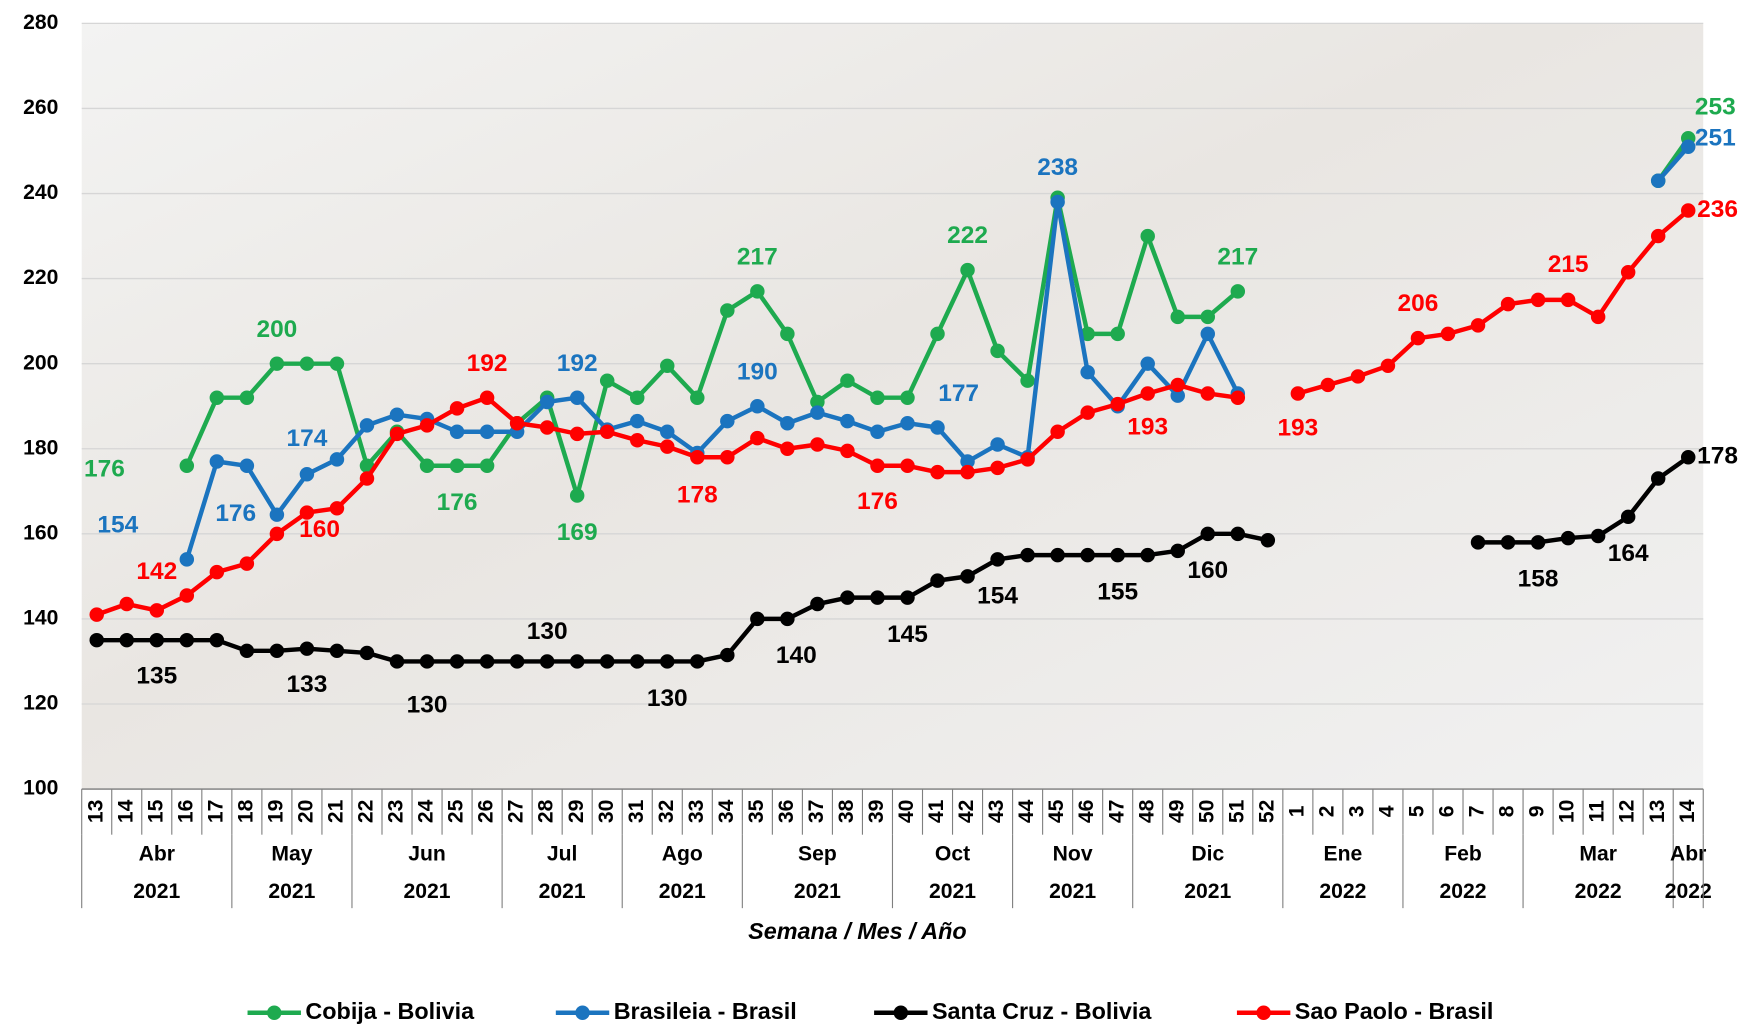 Image resolution: width=1746 pixels, height=1025 pixels. What do you see at coordinates (546, 811) in the screenshot?
I see `x-tick-label: 28` at bounding box center [546, 811].